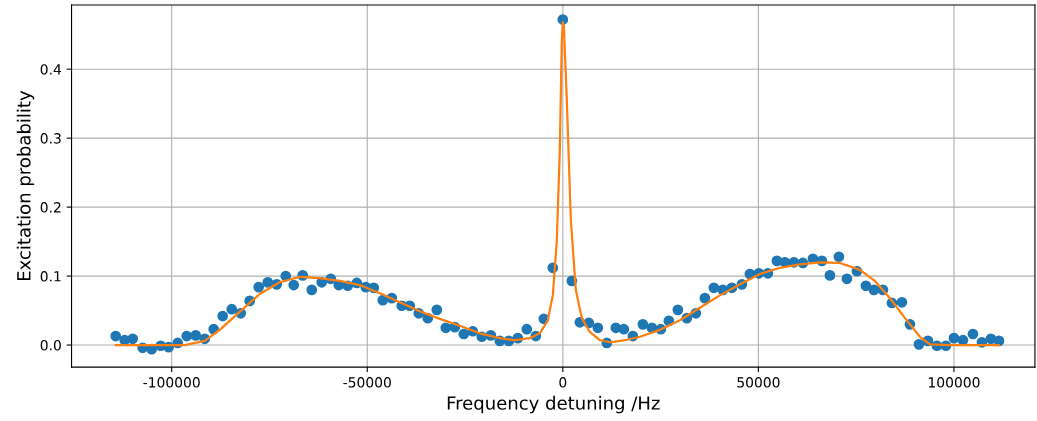 The image size is (1037, 421). What do you see at coordinates (553, 404) in the screenshot?
I see `x-axis-title: Frequency detuning /Hz` at bounding box center [553, 404].